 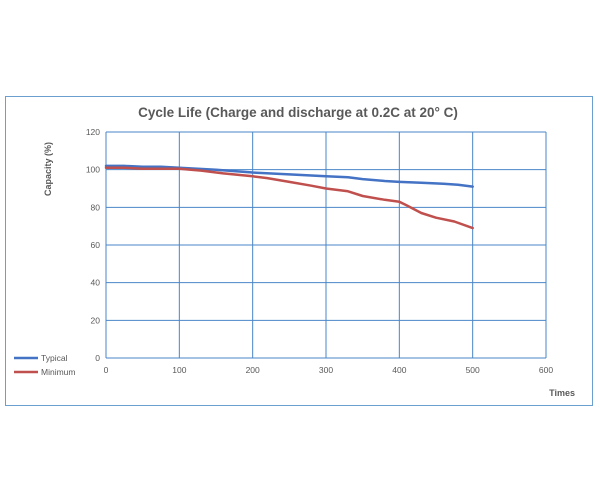 I want to click on x-axis-label: Times, so click(x=562, y=393).